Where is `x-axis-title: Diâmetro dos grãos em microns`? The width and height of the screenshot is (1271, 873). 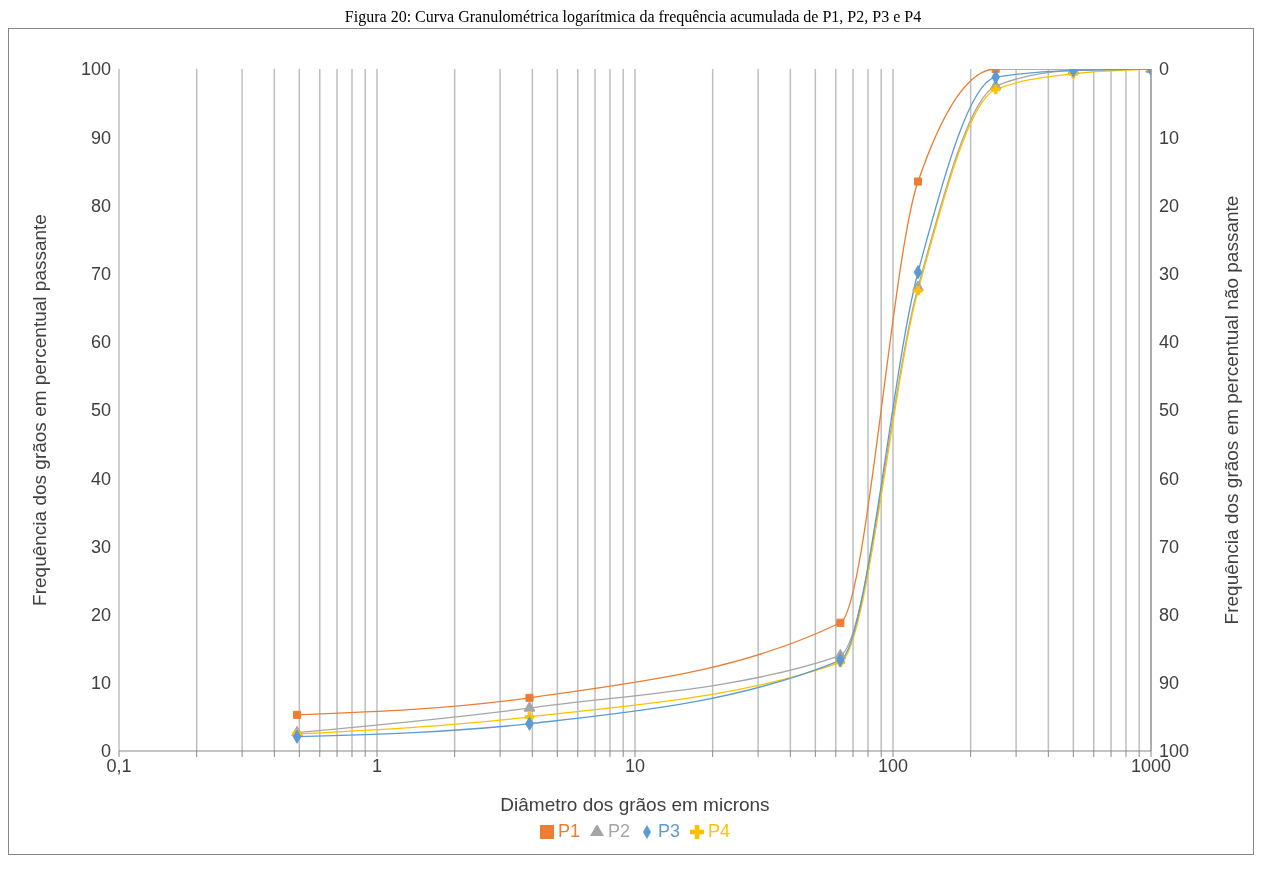 x-axis-title: Diâmetro dos grãos em microns is located at coordinates (635, 804).